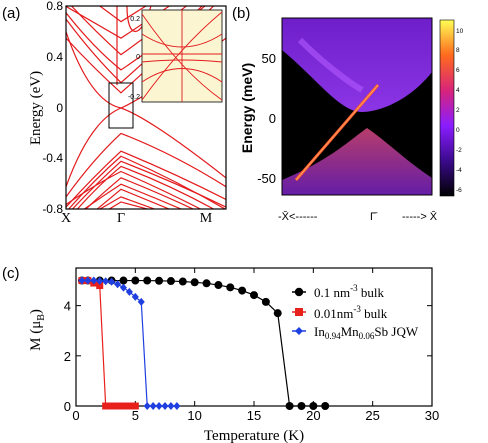  Describe the element at coordinates (458, 50) in the screenshot. I see `colorbar-tick: 8` at that location.